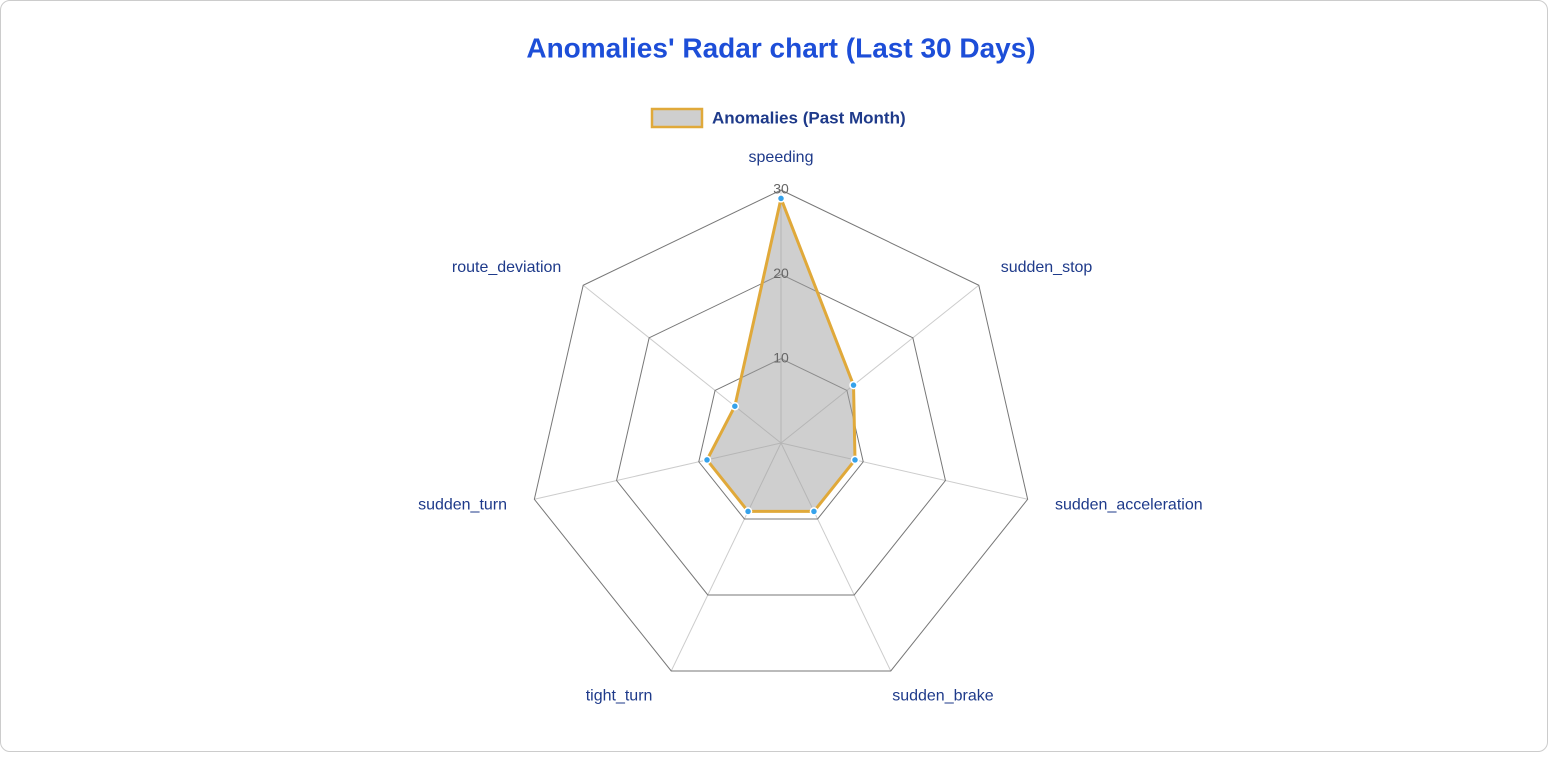 This screenshot has height=767, width=1550. I want to click on chart-title: Anomalies' Radar chart (Last 30 Days), so click(780, 47).